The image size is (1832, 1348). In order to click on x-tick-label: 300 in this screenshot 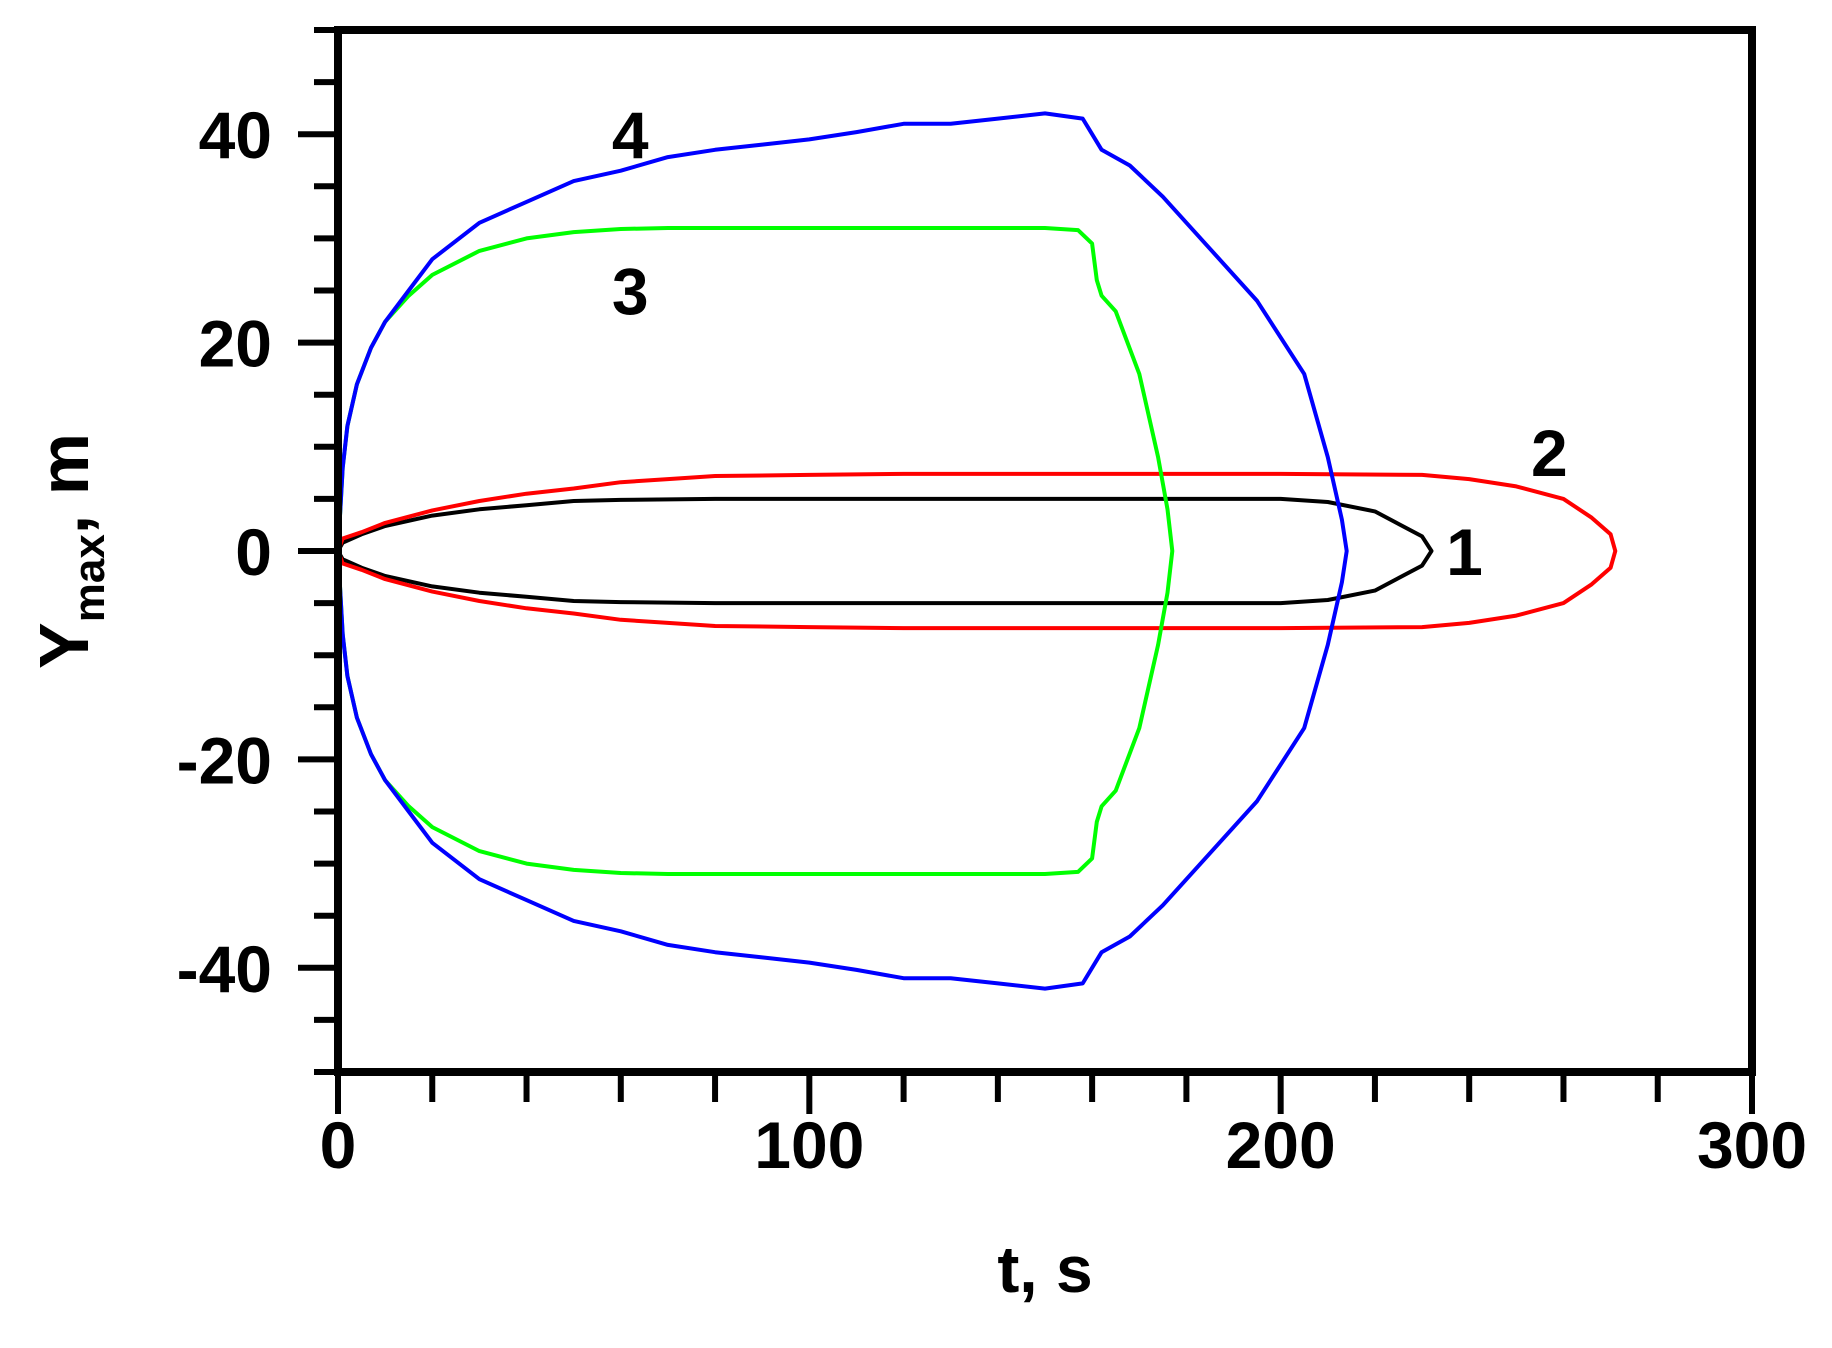, I will do `click(1752, 1145)`.